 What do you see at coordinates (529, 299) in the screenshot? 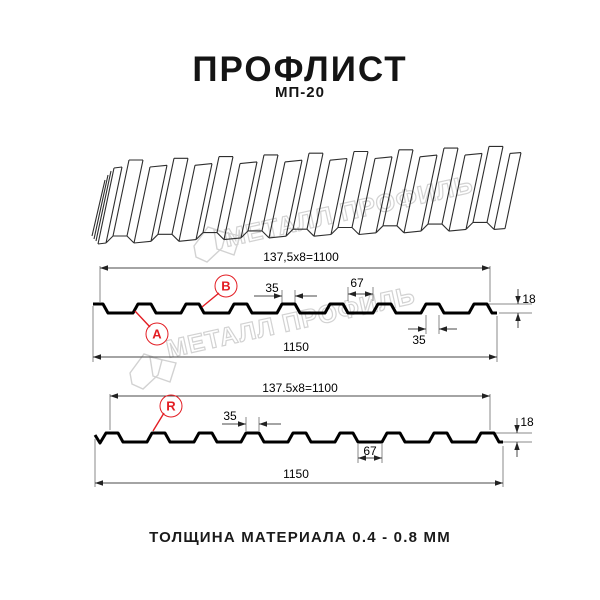
I see `dim-height-top-section: 18` at bounding box center [529, 299].